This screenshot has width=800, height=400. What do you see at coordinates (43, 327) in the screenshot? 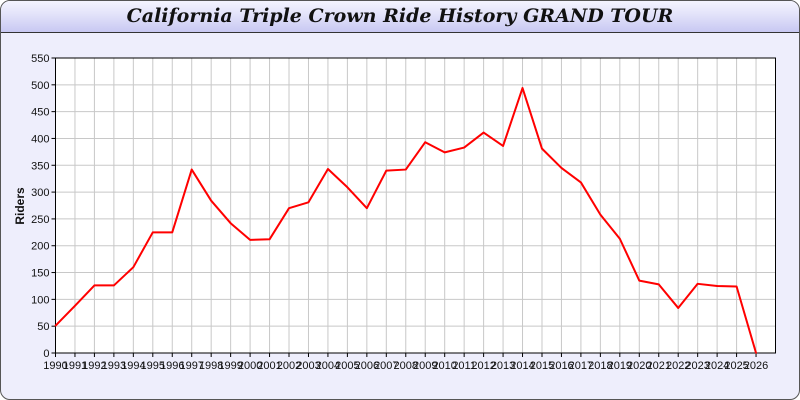
I see `y-tick-label: 50` at bounding box center [43, 327].